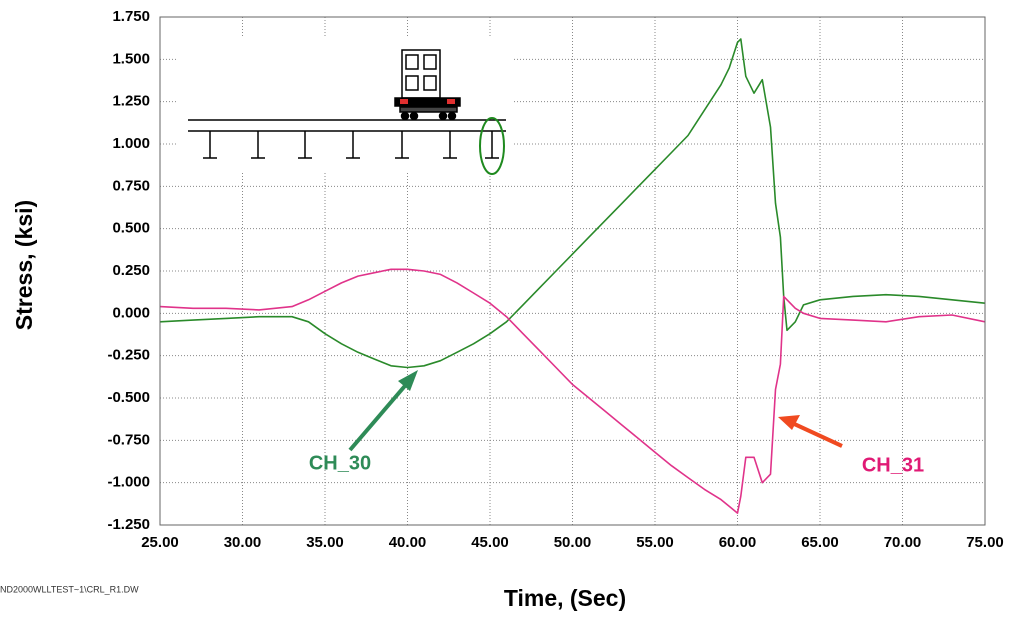 The width and height of the screenshot is (1017, 620). I want to click on y-tick-label: 1.500, so click(131, 58).